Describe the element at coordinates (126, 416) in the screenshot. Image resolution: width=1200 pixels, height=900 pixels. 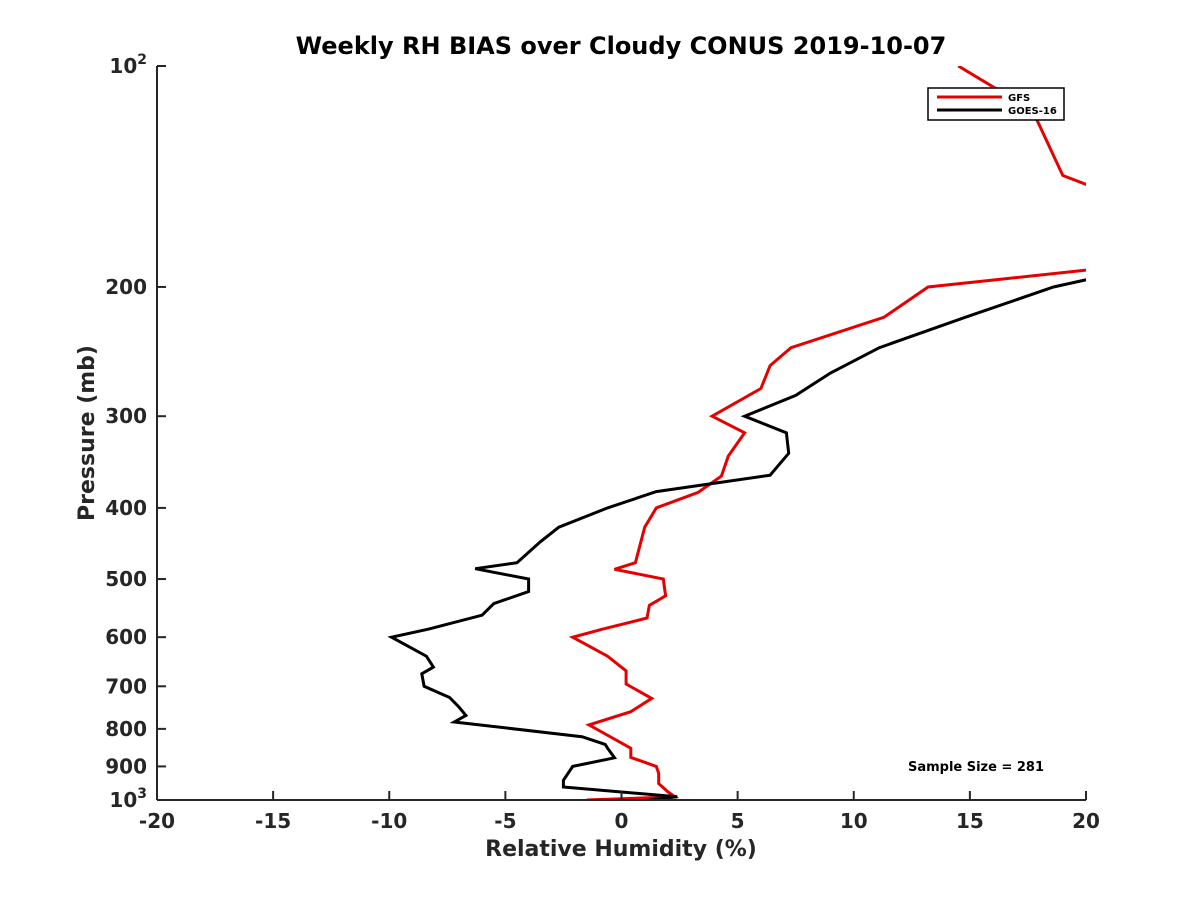
I see `y-tick-label: 300` at that location.